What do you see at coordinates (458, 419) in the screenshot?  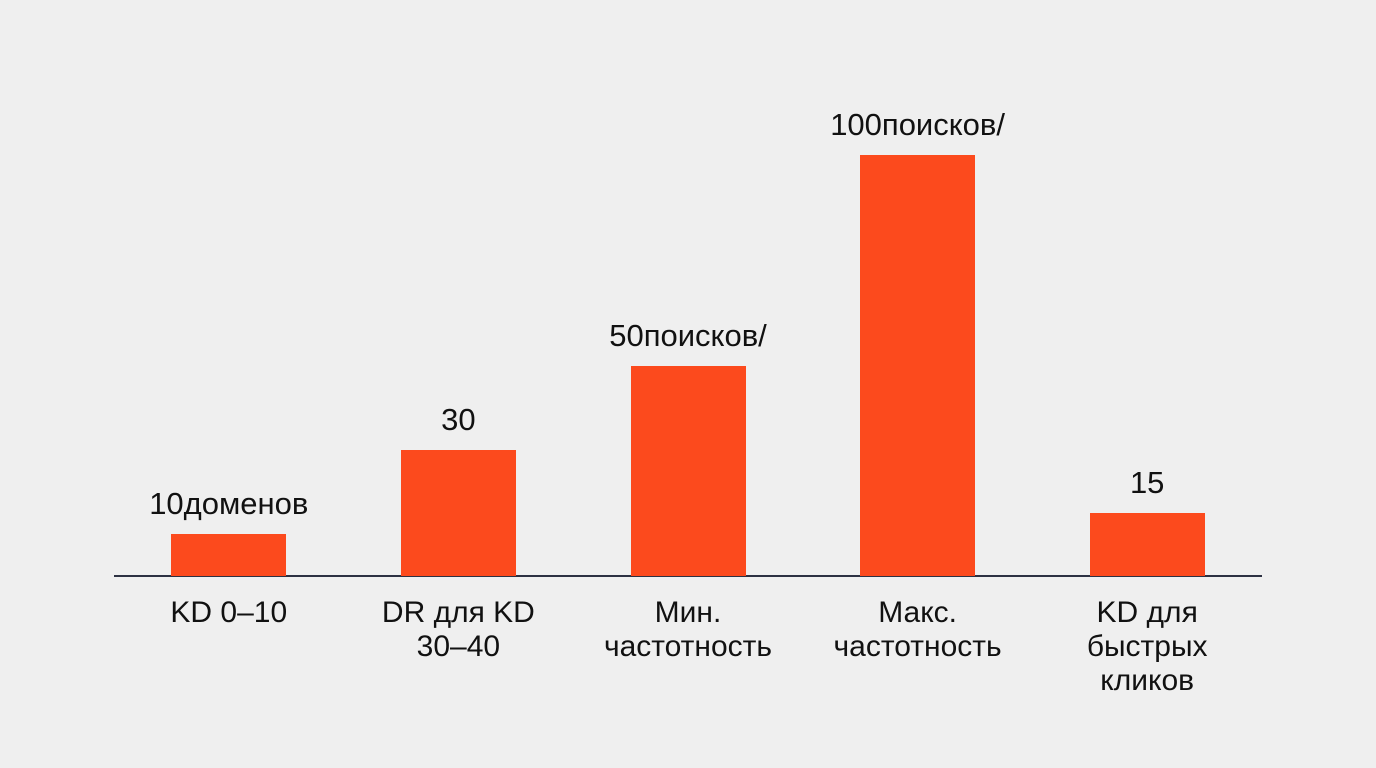 I see `value-label: 30` at bounding box center [458, 419].